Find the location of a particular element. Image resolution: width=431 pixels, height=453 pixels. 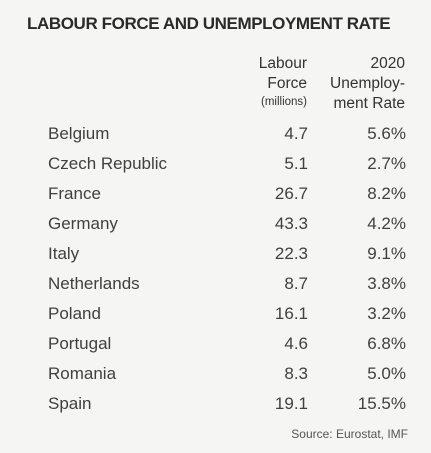

table-row: Portugal 4.6 6.8% is located at coordinates (215, 344).